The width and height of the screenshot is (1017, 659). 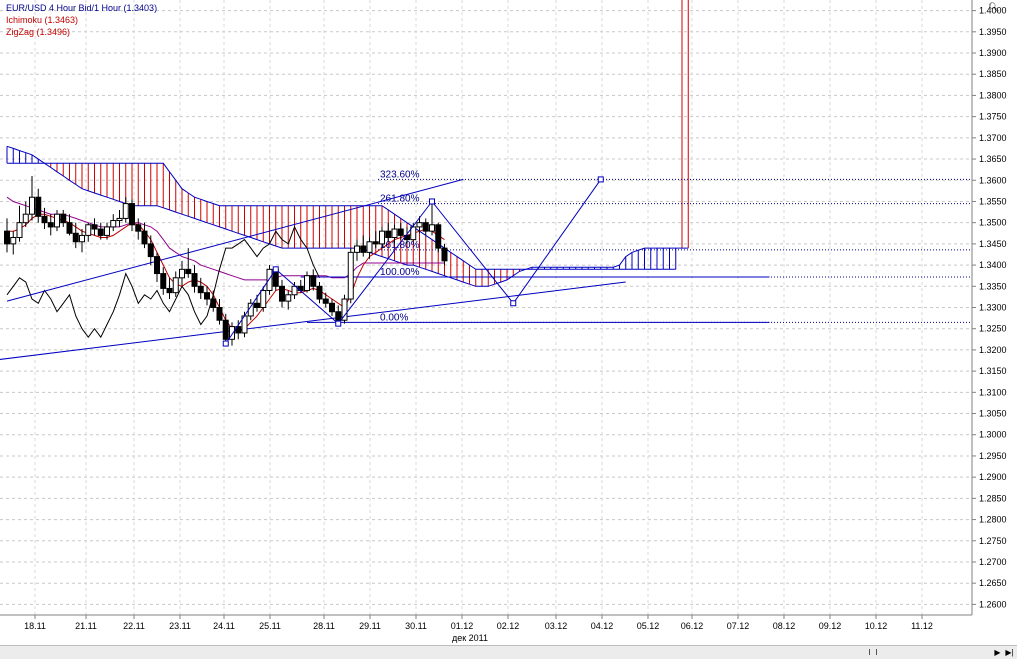 I want to click on x-tick-label: 29.11, so click(x=370, y=626).